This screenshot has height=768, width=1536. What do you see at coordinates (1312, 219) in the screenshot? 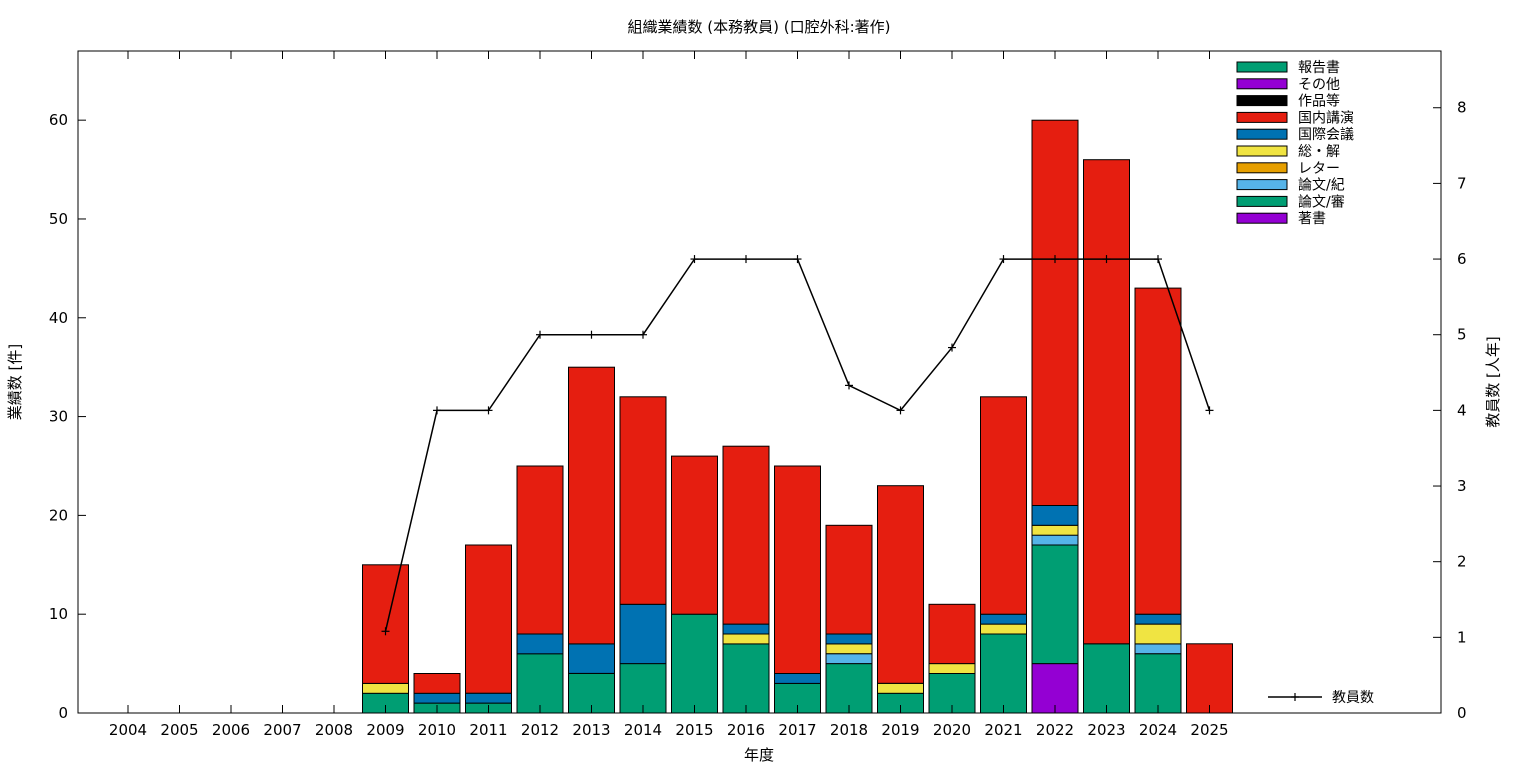
I see `legend-label: 著書` at bounding box center [1312, 219].